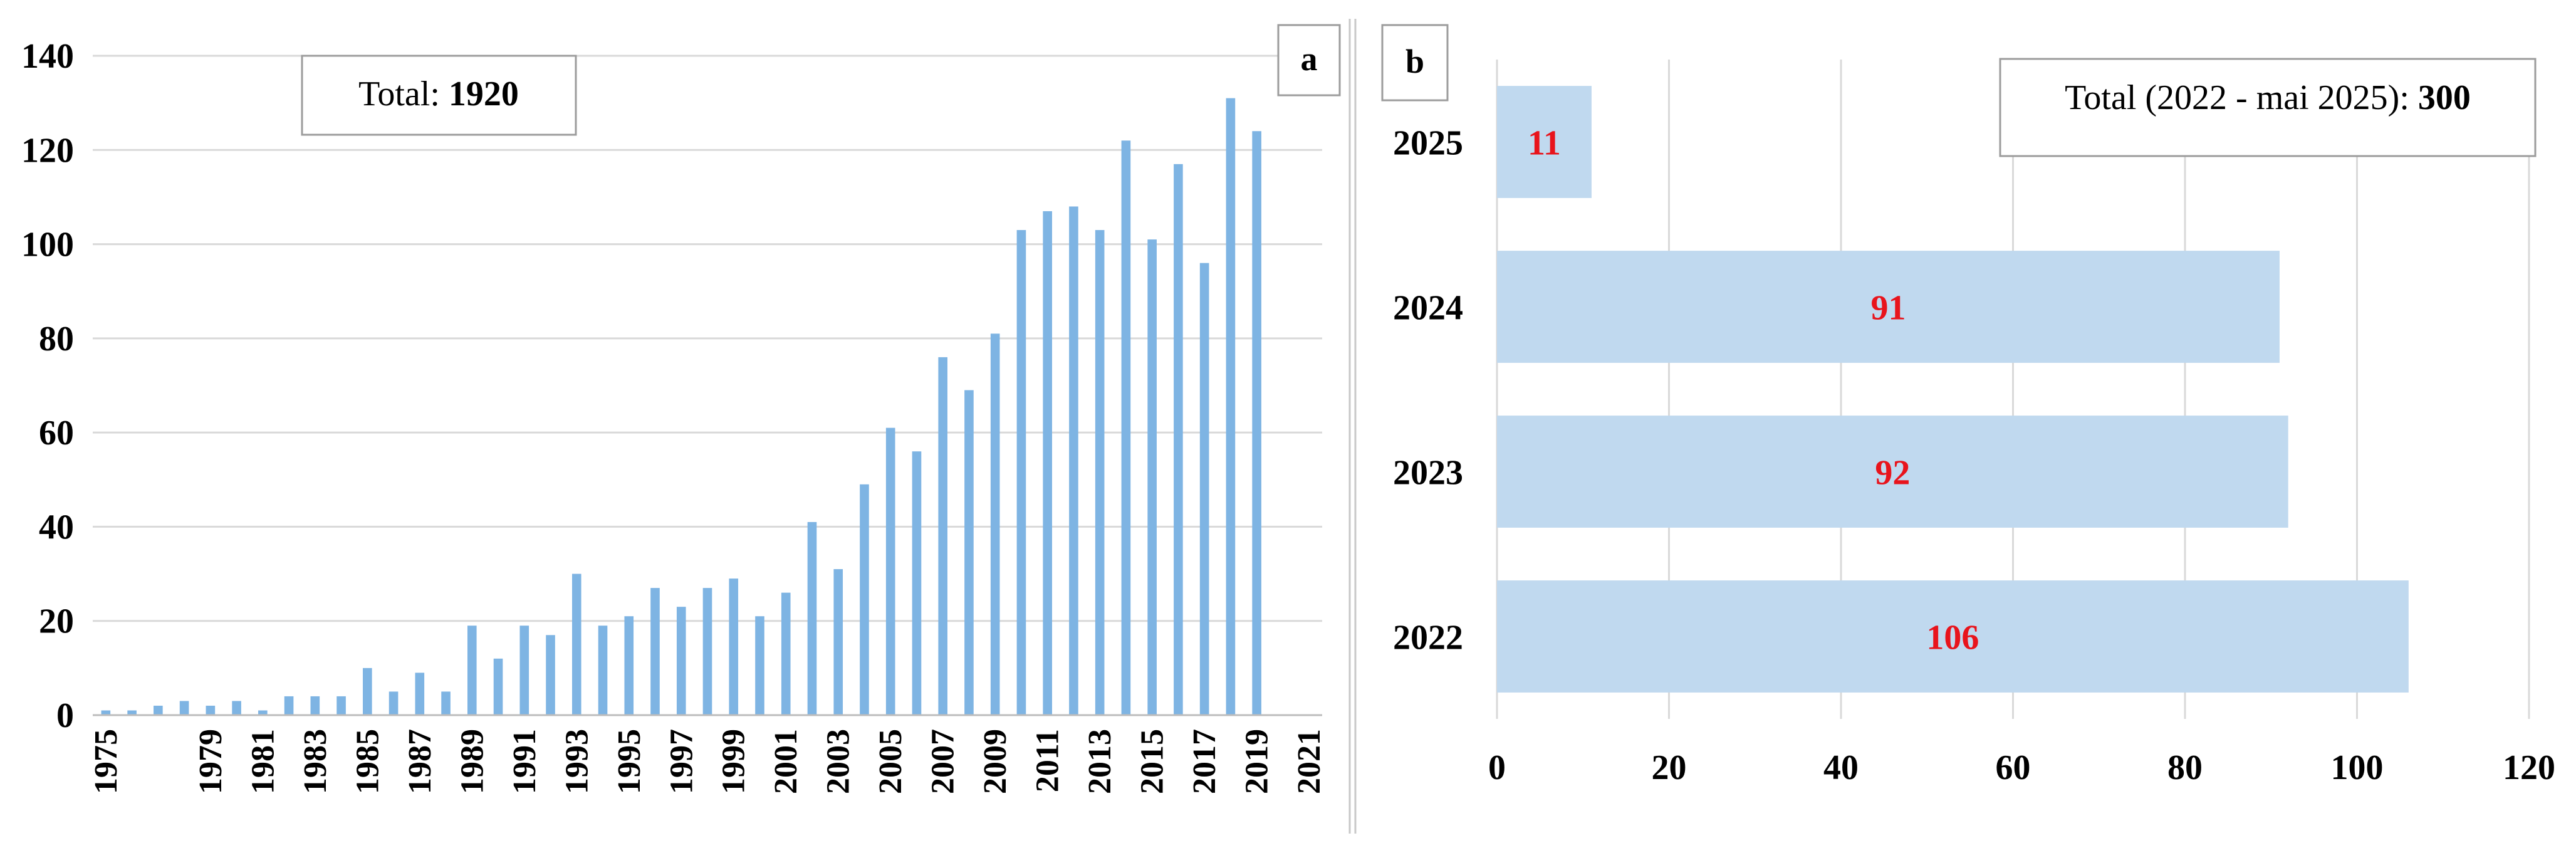 Image resolution: width=2576 pixels, height=848 pixels. Describe the element at coordinates (734, 761) in the screenshot. I see `panel-a-x-tick-label: 1999` at that location.